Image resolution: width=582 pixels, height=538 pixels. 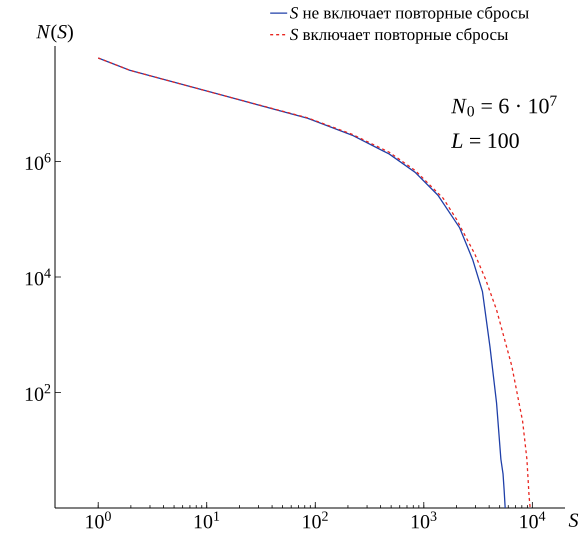 I want to click on legend-label: S не включает повторные сбросы, so click(x=409, y=14).